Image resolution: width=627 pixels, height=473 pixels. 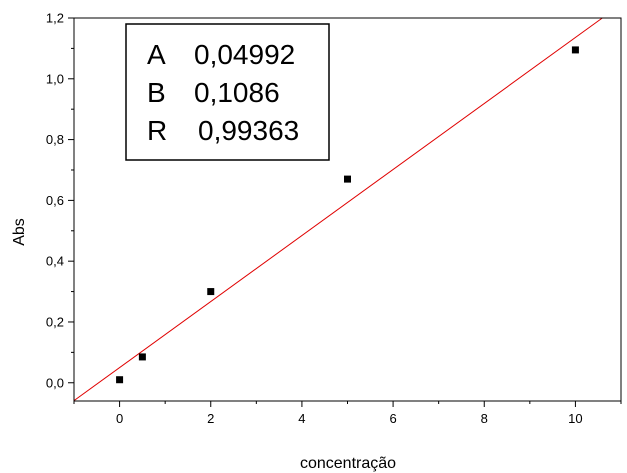 I want to click on y-tick-label: 0,0, so click(x=55, y=382).